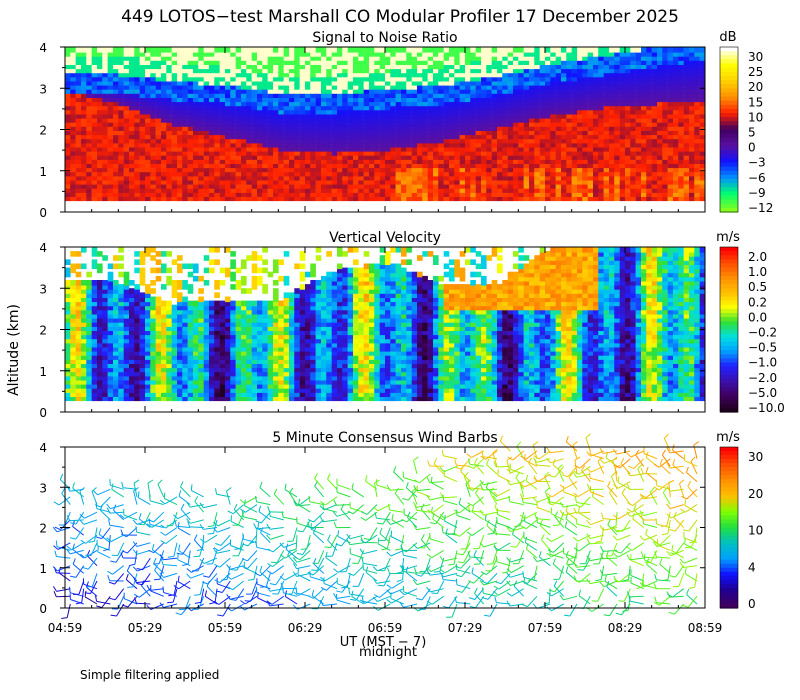  What do you see at coordinates (757, 163) in the screenshot?
I see `colorbar-label: −3` at bounding box center [757, 163].